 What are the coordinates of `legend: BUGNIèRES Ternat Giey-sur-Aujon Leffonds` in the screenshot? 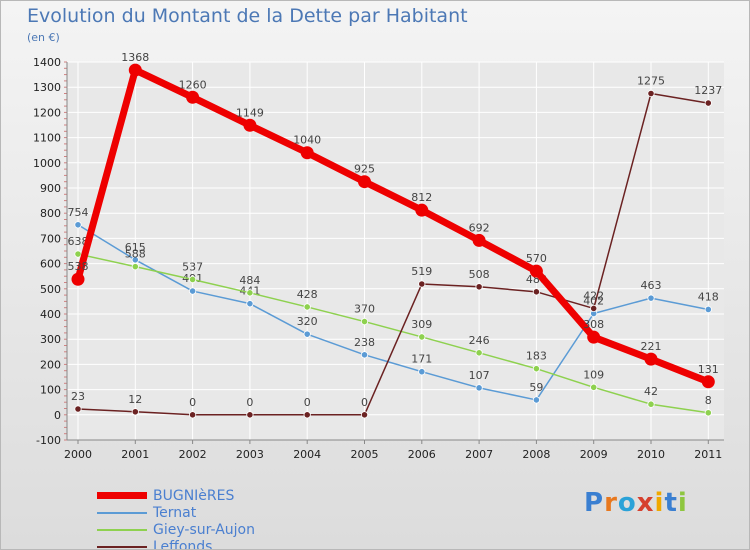 It's located at (176, 518).